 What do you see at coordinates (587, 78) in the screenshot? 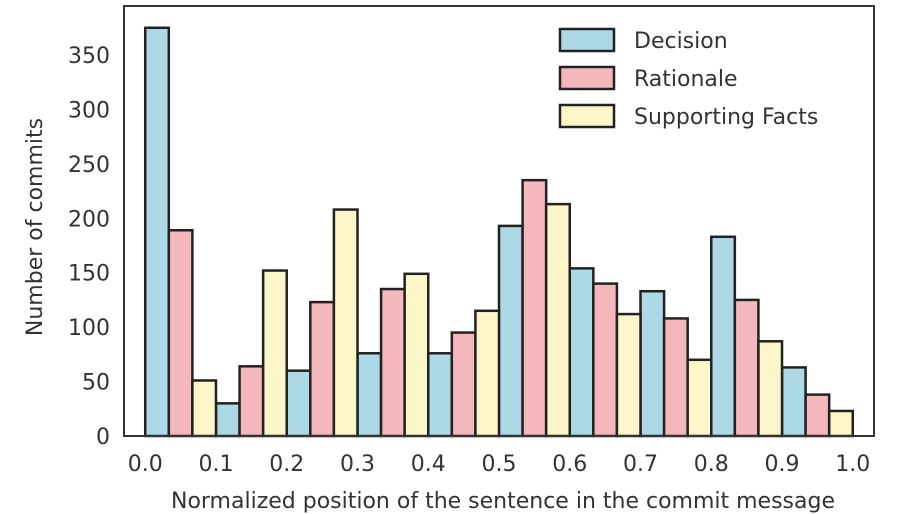
I see `legend-swatch-rationale` at bounding box center [587, 78].